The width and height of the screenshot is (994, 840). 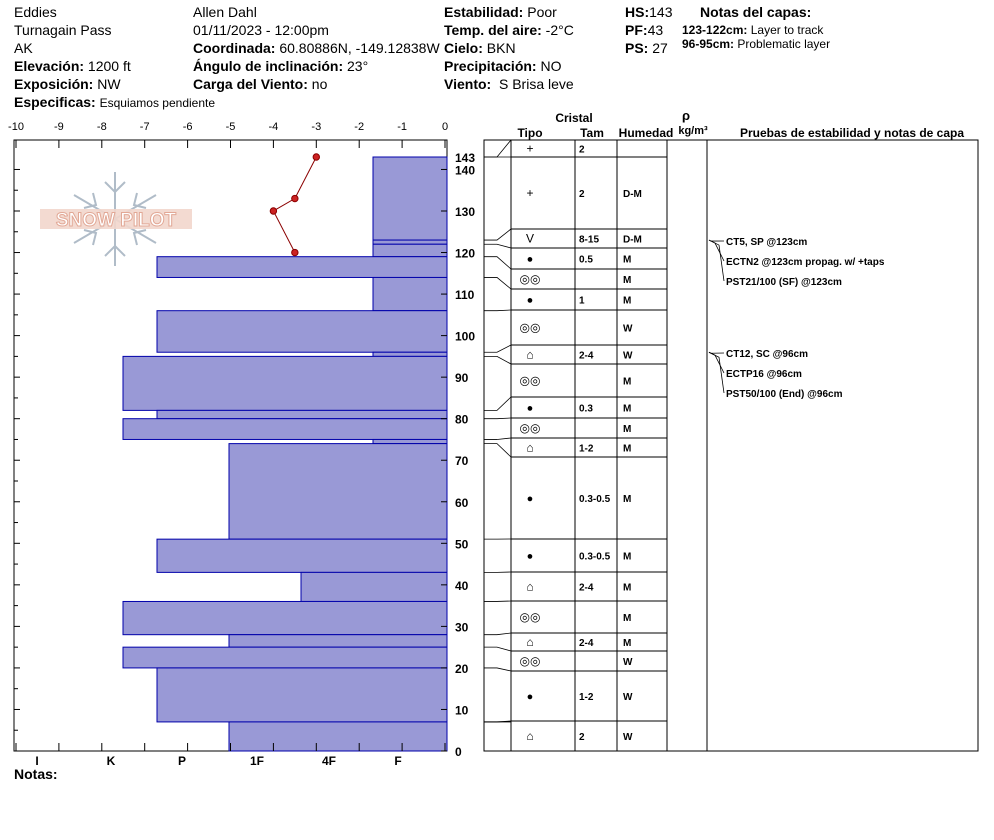 I want to click on area-name: Turnagain Pass, so click(x=63, y=30).